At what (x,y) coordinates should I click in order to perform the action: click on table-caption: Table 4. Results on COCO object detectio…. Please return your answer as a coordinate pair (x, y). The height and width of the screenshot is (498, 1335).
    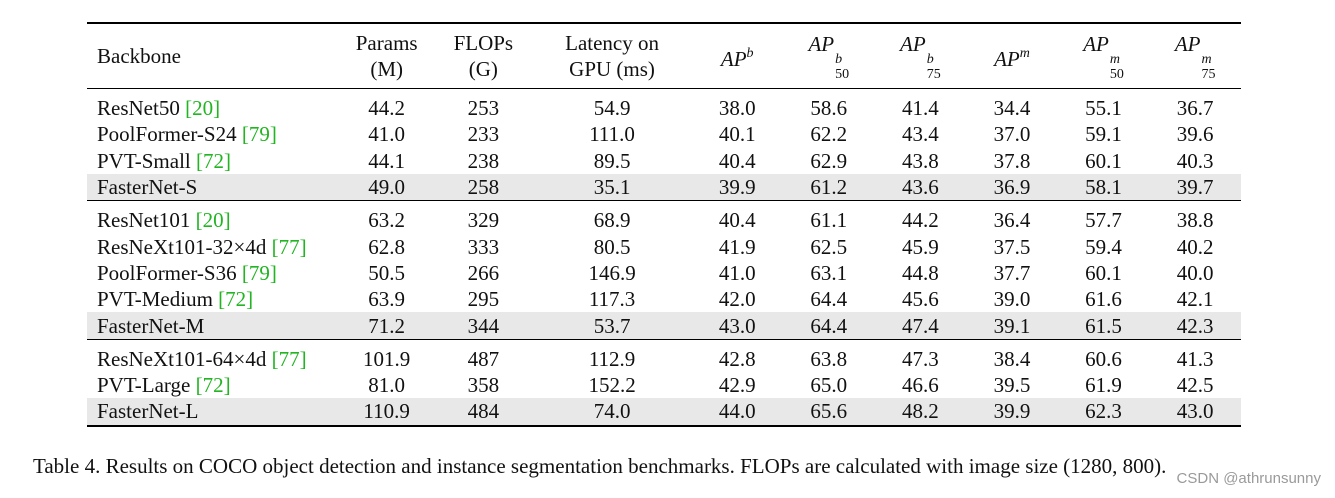
    Looking at the image, I should click on (600, 466).